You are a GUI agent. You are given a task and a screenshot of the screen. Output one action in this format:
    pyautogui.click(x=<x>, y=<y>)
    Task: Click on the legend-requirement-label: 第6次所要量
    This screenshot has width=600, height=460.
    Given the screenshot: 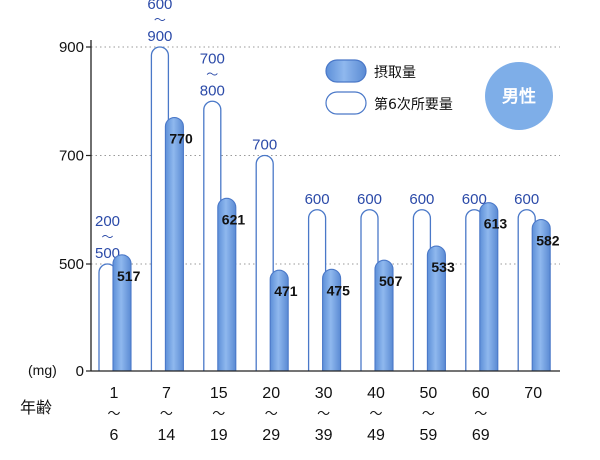 What is the action you would take?
    pyautogui.click(x=413, y=104)
    